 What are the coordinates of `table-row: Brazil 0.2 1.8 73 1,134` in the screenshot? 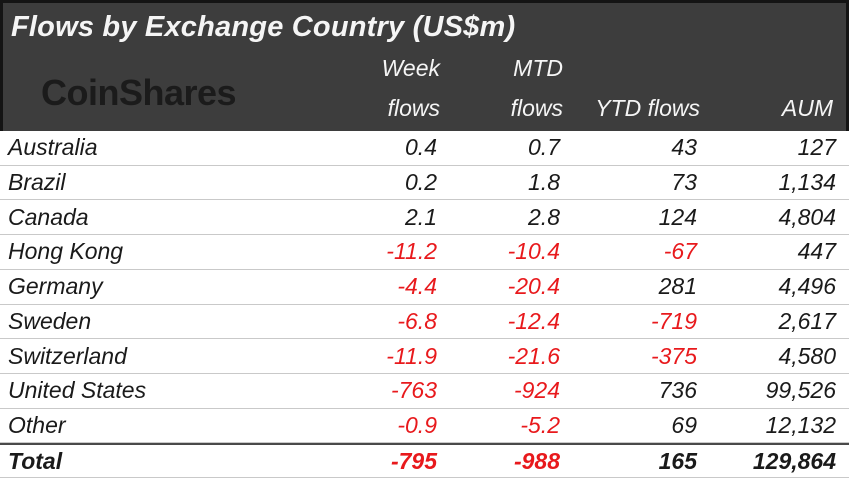 It's located at (424, 183).